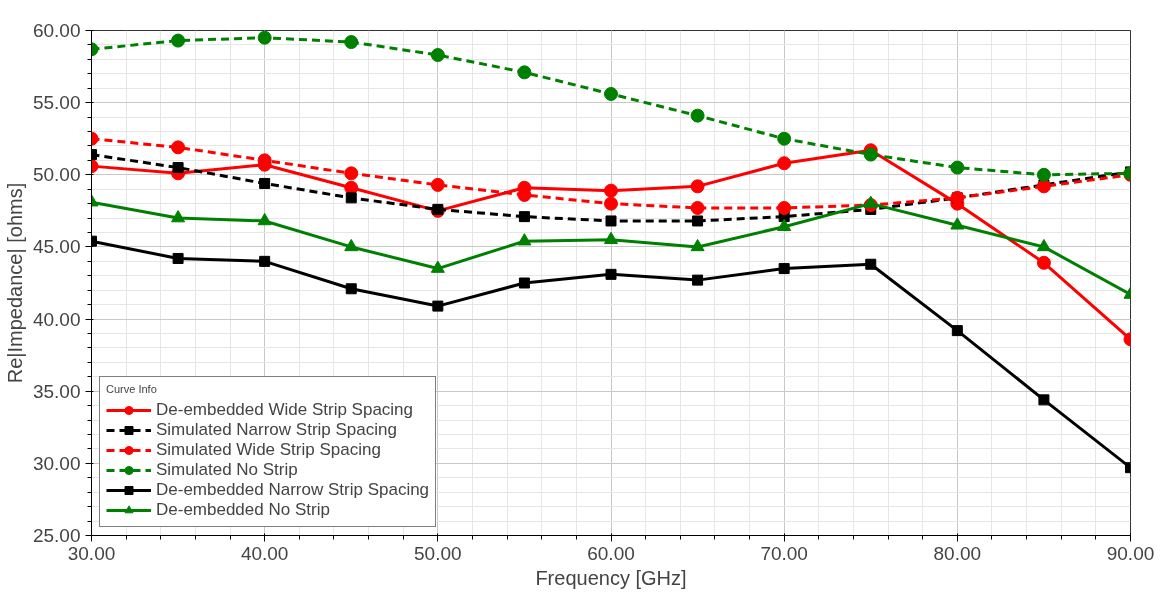  I want to click on x-tick-label: 80.00, so click(957, 553).